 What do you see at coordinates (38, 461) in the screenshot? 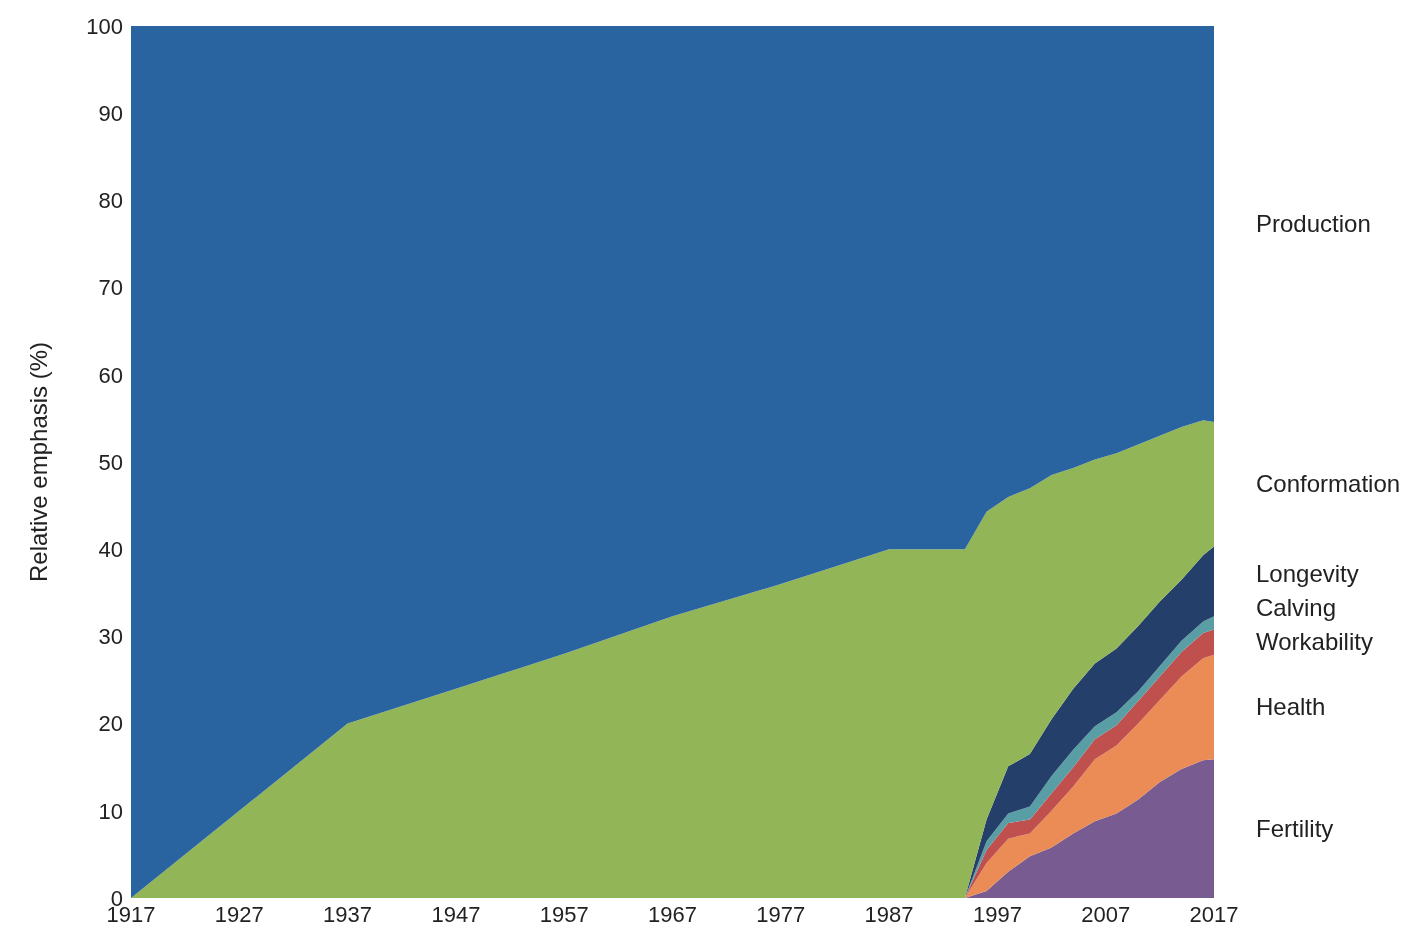
I see `y-axis-title: Relative emphasis (%)` at bounding box center [38, 461].